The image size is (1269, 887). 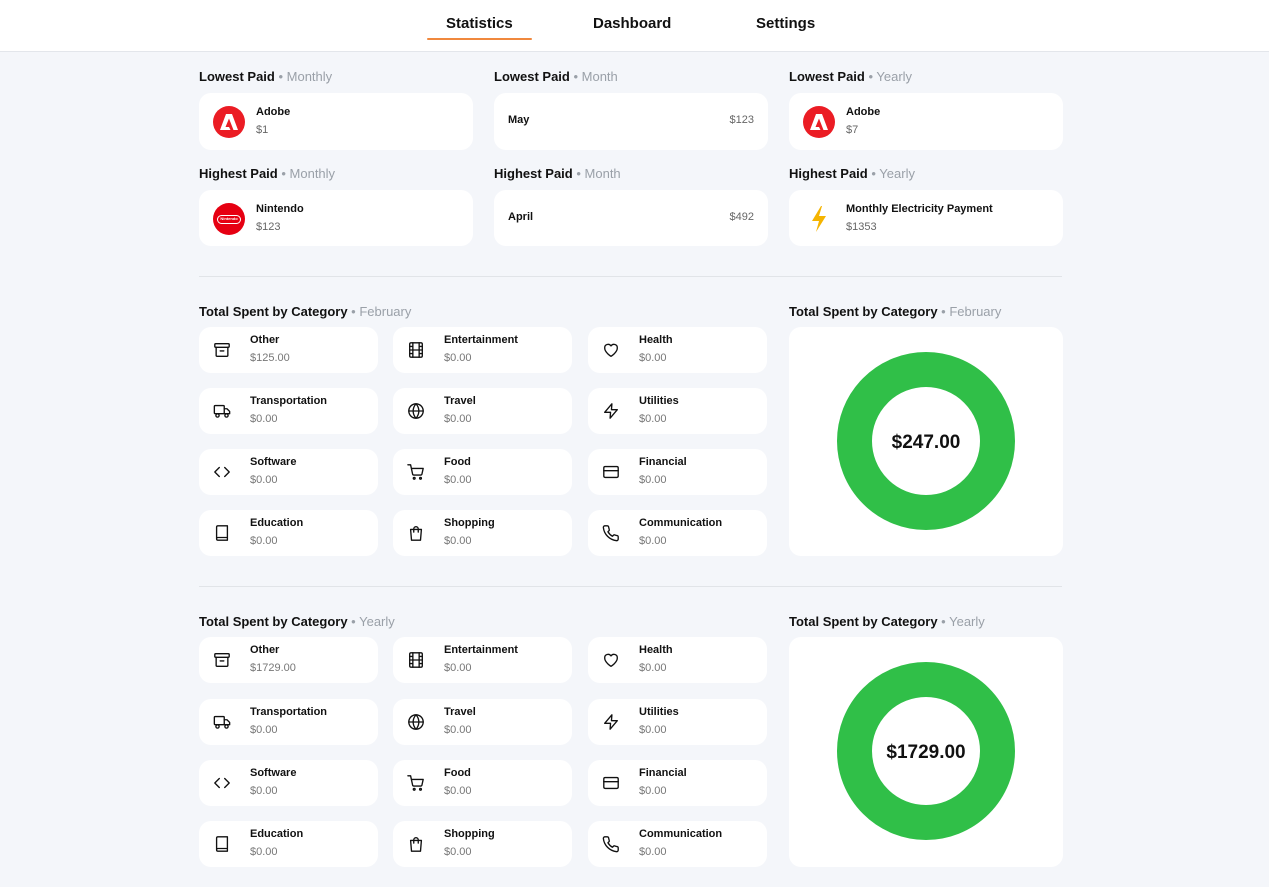 I want to click on heart-icon, so click(x=611, y=350).